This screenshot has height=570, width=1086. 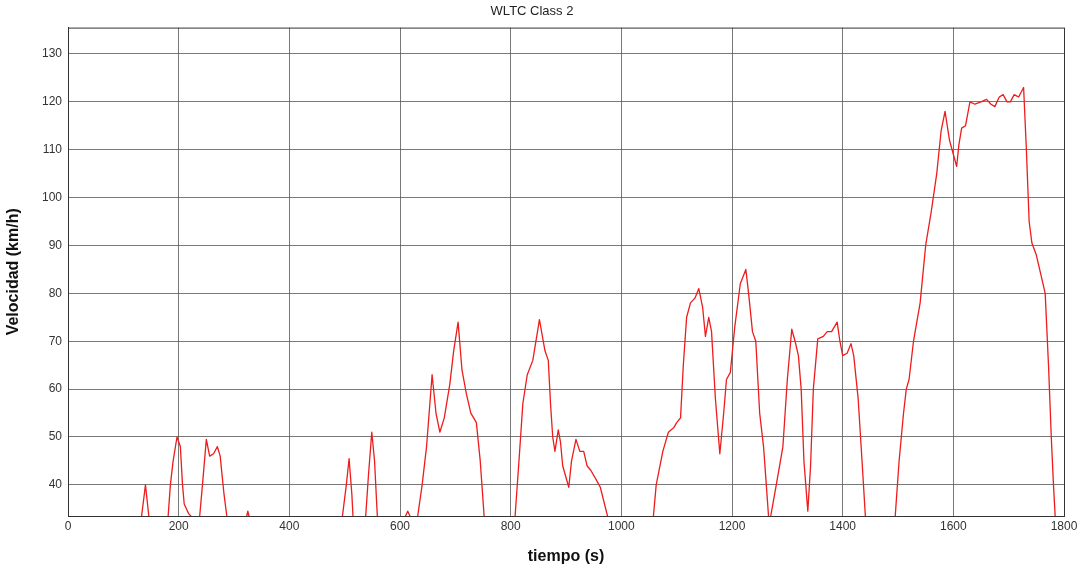 I want to click on x-tick-label: 1200, so click(x=732, y=525).